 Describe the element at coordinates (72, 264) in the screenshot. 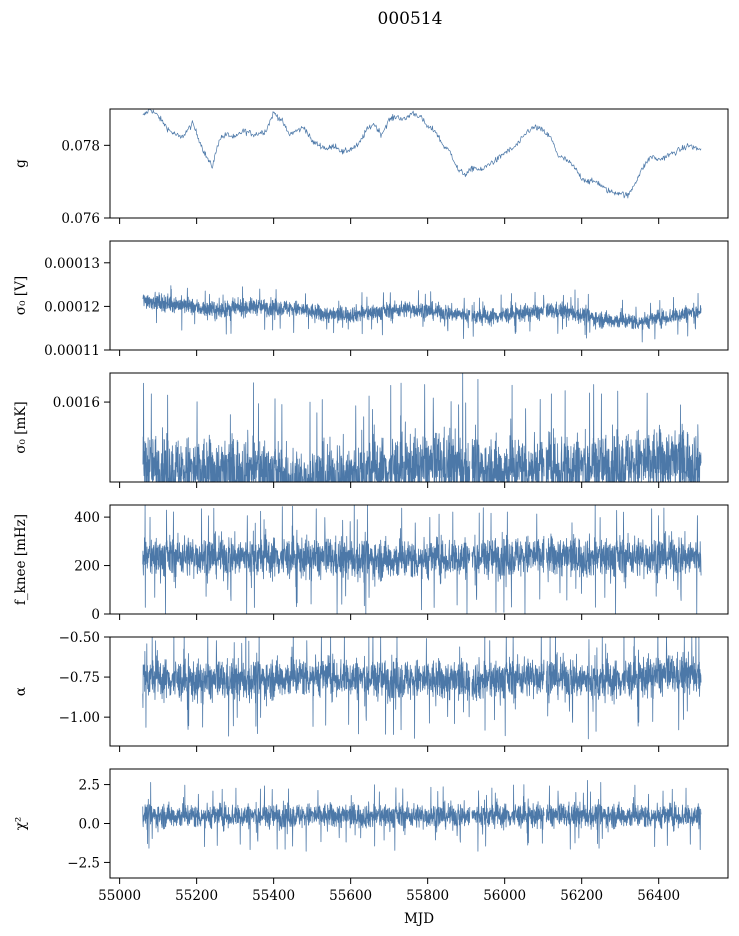

I see `y-tick-label-sigma0_V: 0.00013` at that location.